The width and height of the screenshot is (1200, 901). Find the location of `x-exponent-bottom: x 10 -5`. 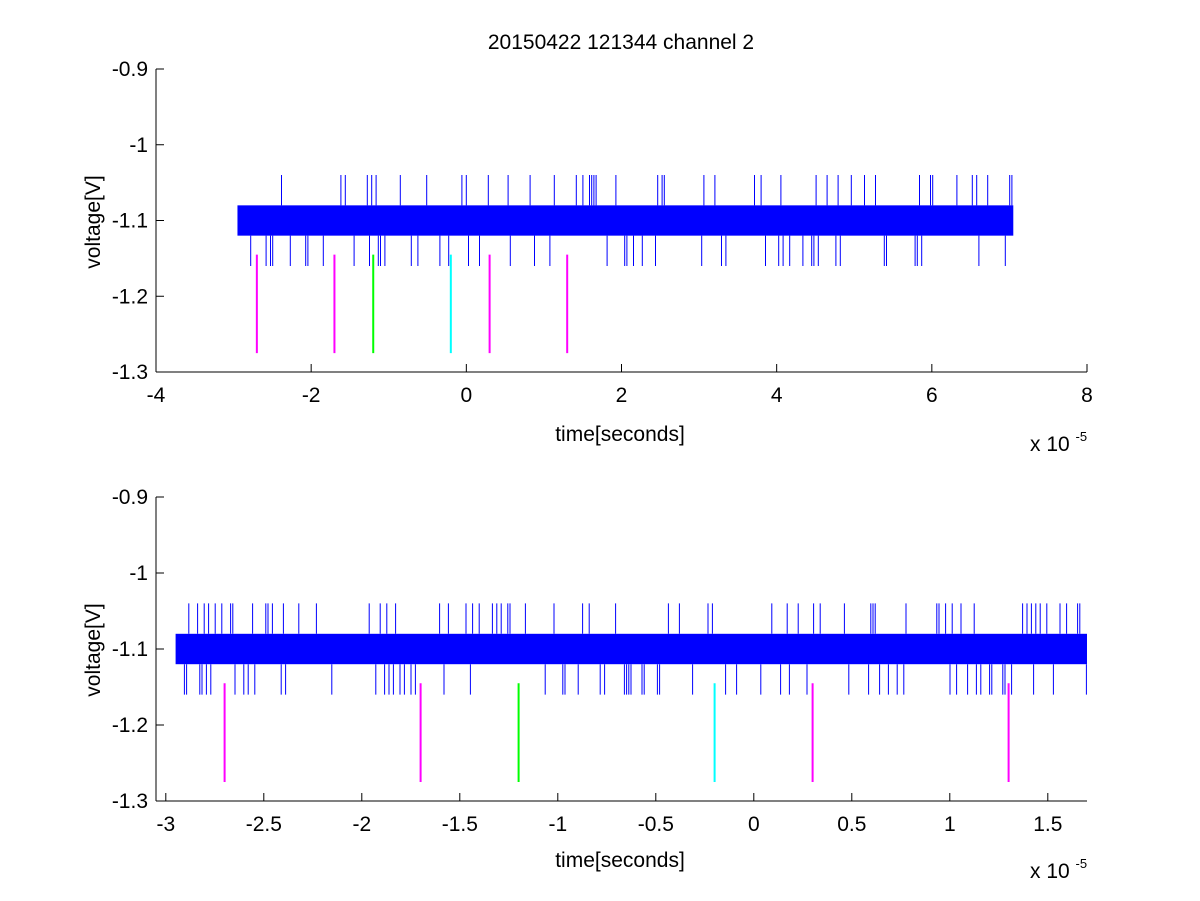

x-exponent-bottom: x 10 -5 is located at coordinates (1058, 869).